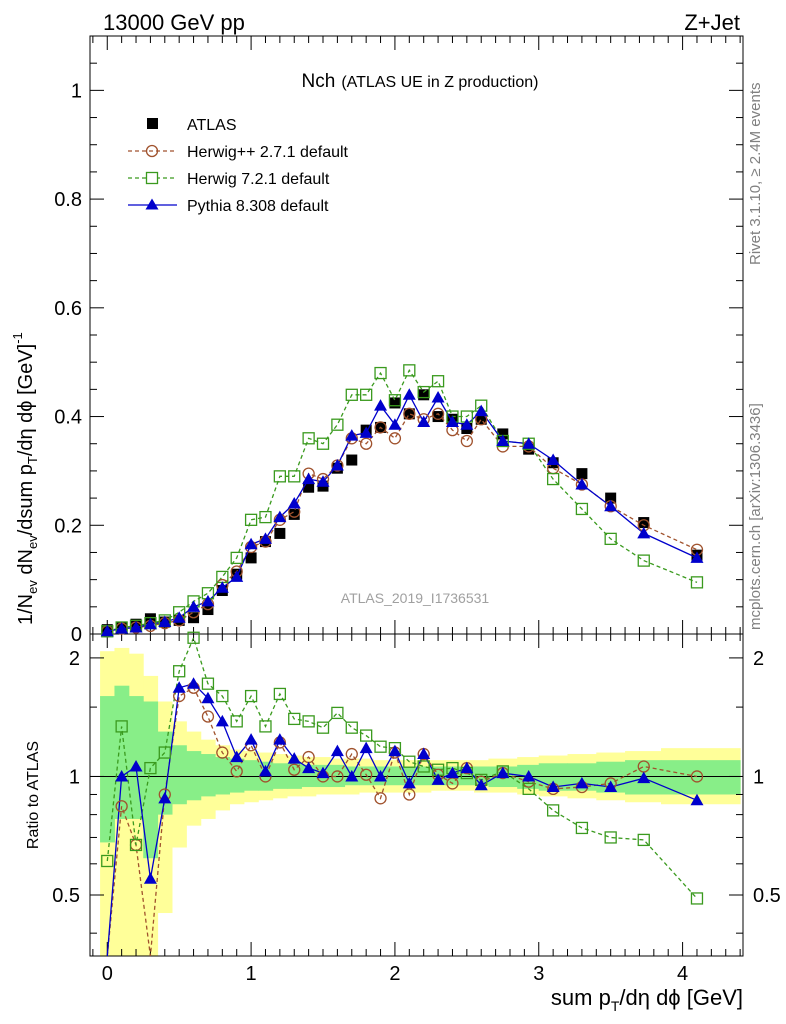 This screenshot has width=786, height=1024. I want to click on ratio-tick-label-right: 0.5, so click(767, 896).